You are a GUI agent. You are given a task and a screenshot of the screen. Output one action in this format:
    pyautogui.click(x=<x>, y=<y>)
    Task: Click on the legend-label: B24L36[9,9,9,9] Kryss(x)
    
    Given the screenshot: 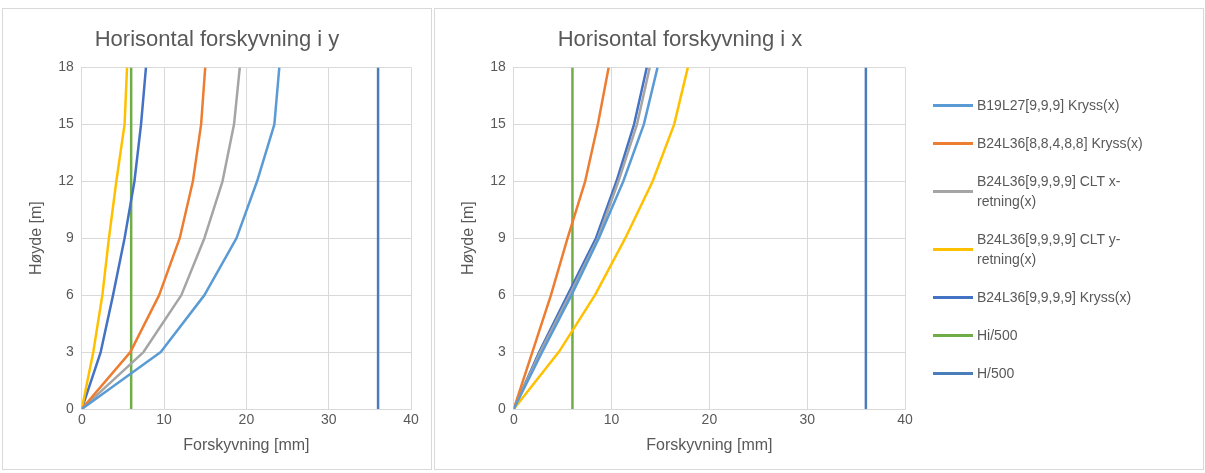 What is the action you would take?
    pyautogui.click(x=1054, y=297)
    